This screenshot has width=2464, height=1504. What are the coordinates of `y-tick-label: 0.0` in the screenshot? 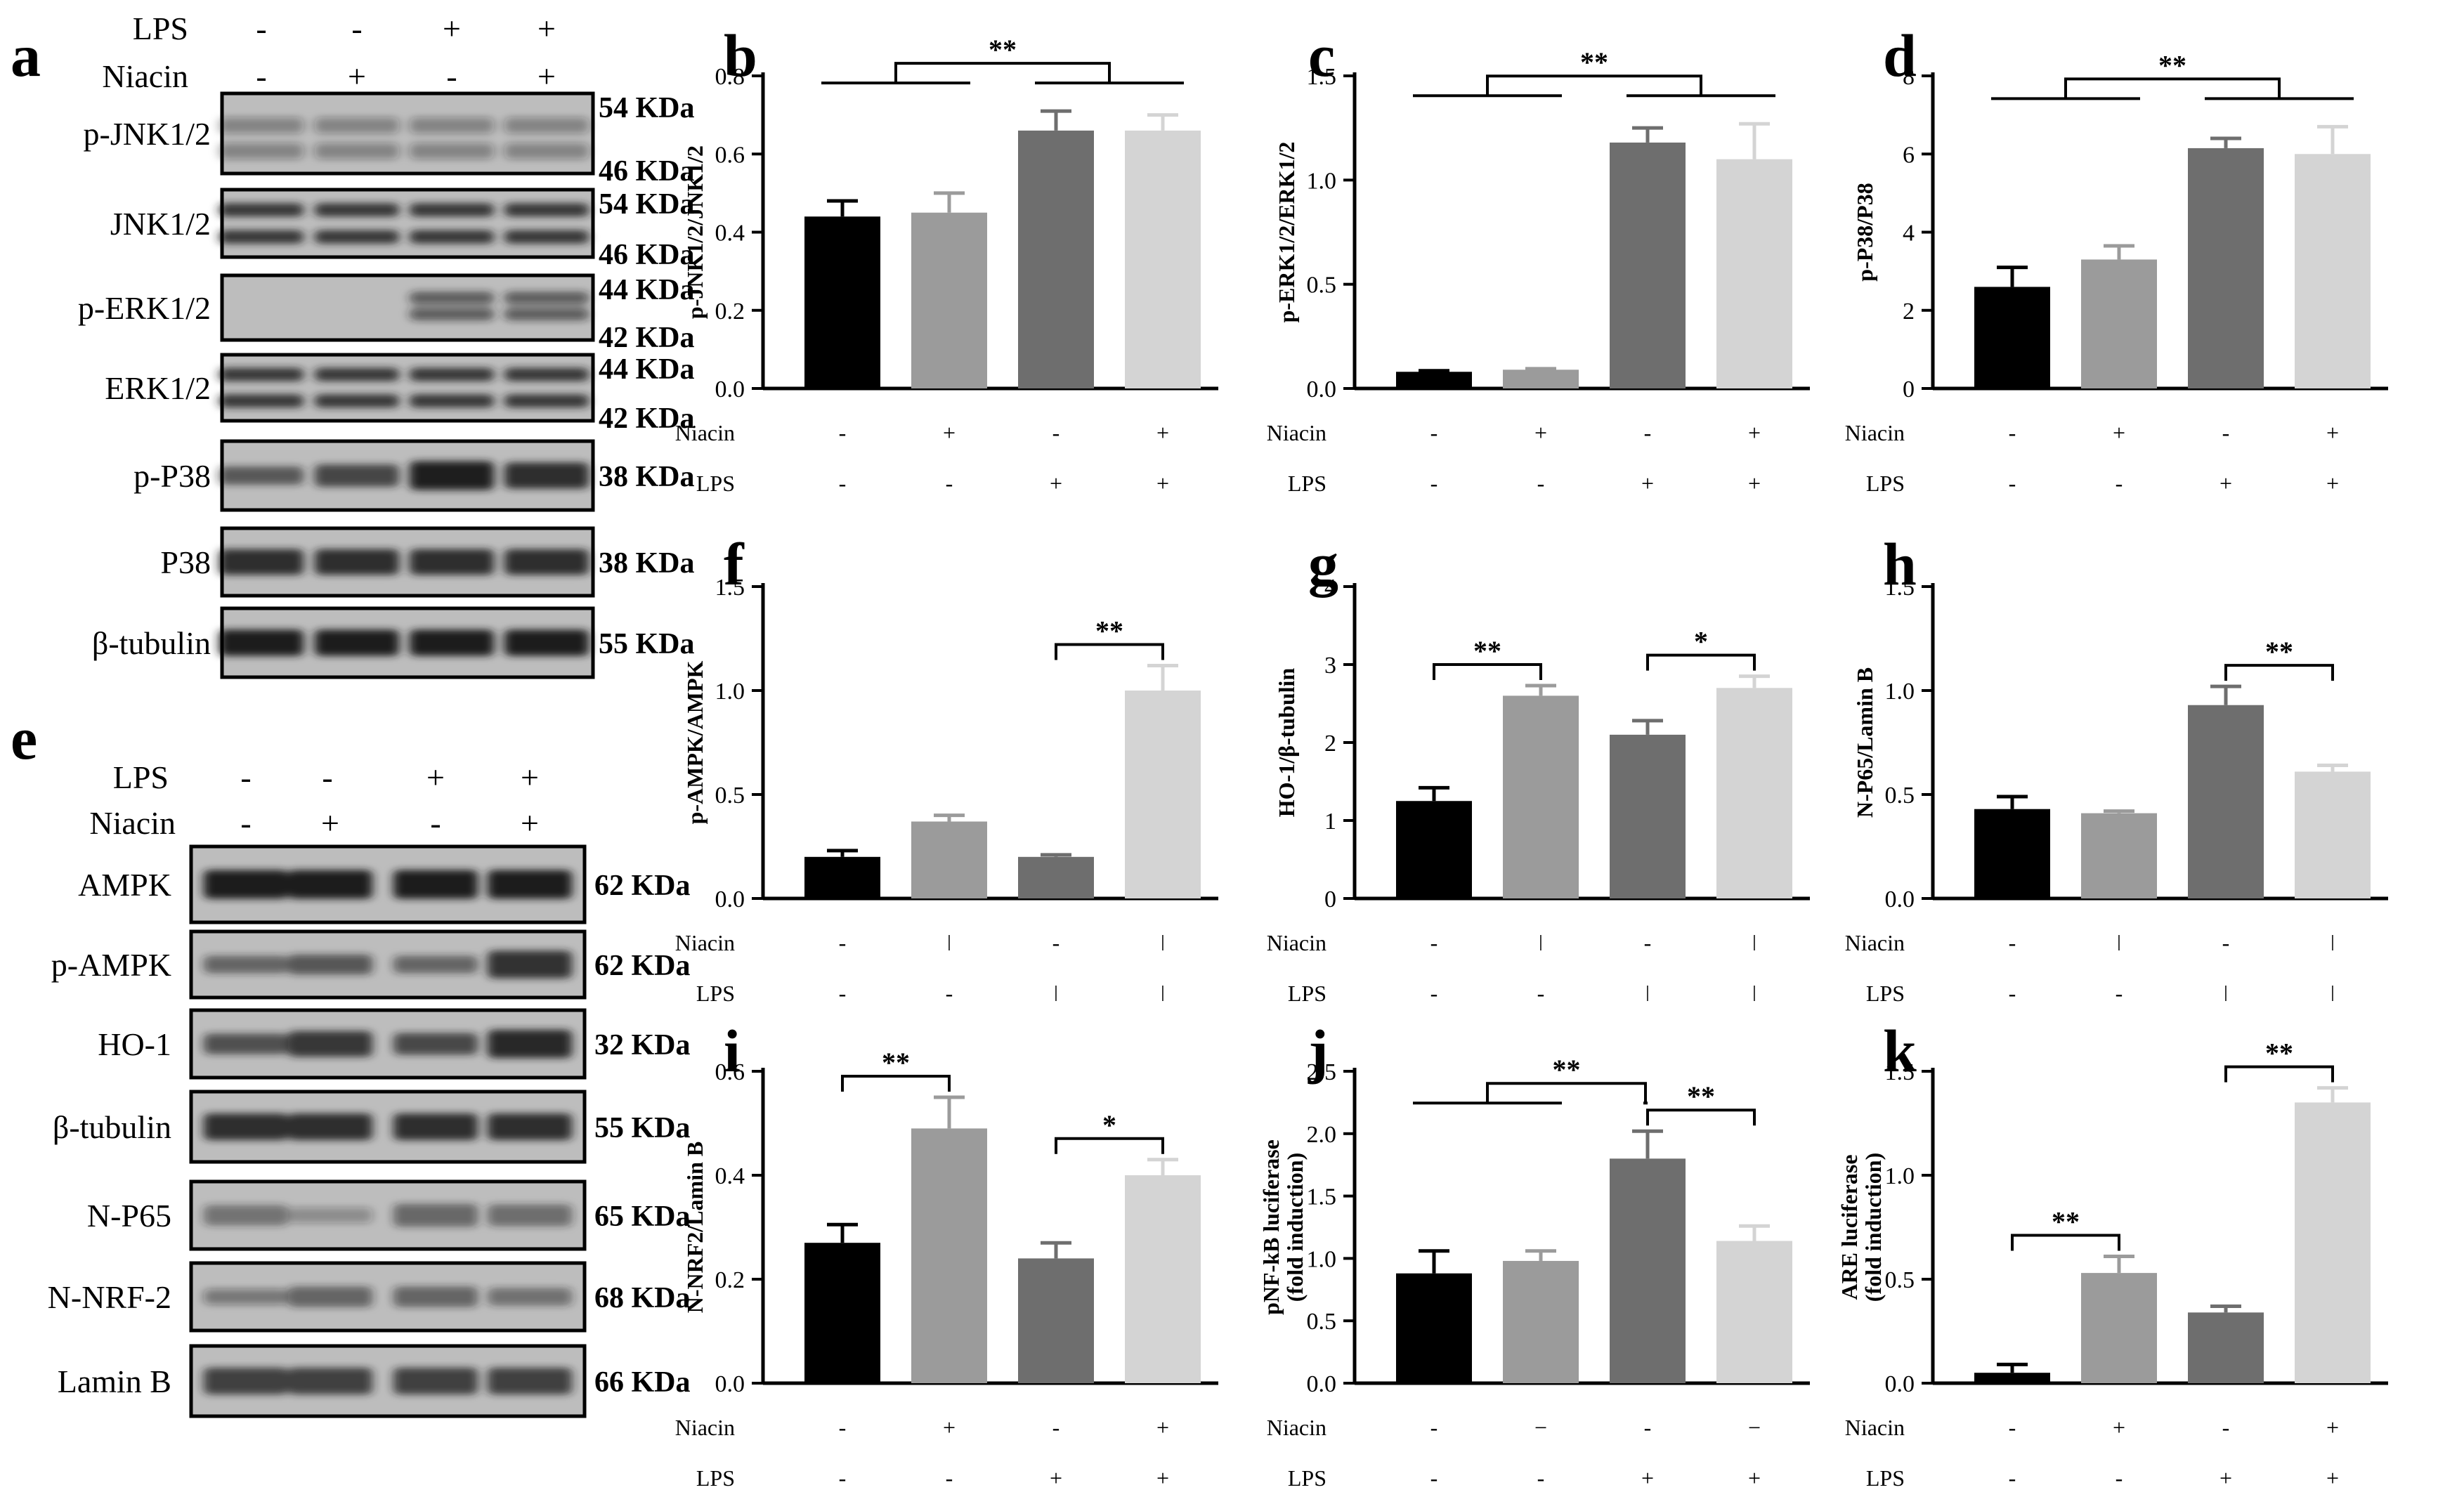 It's located at (1322, 390).